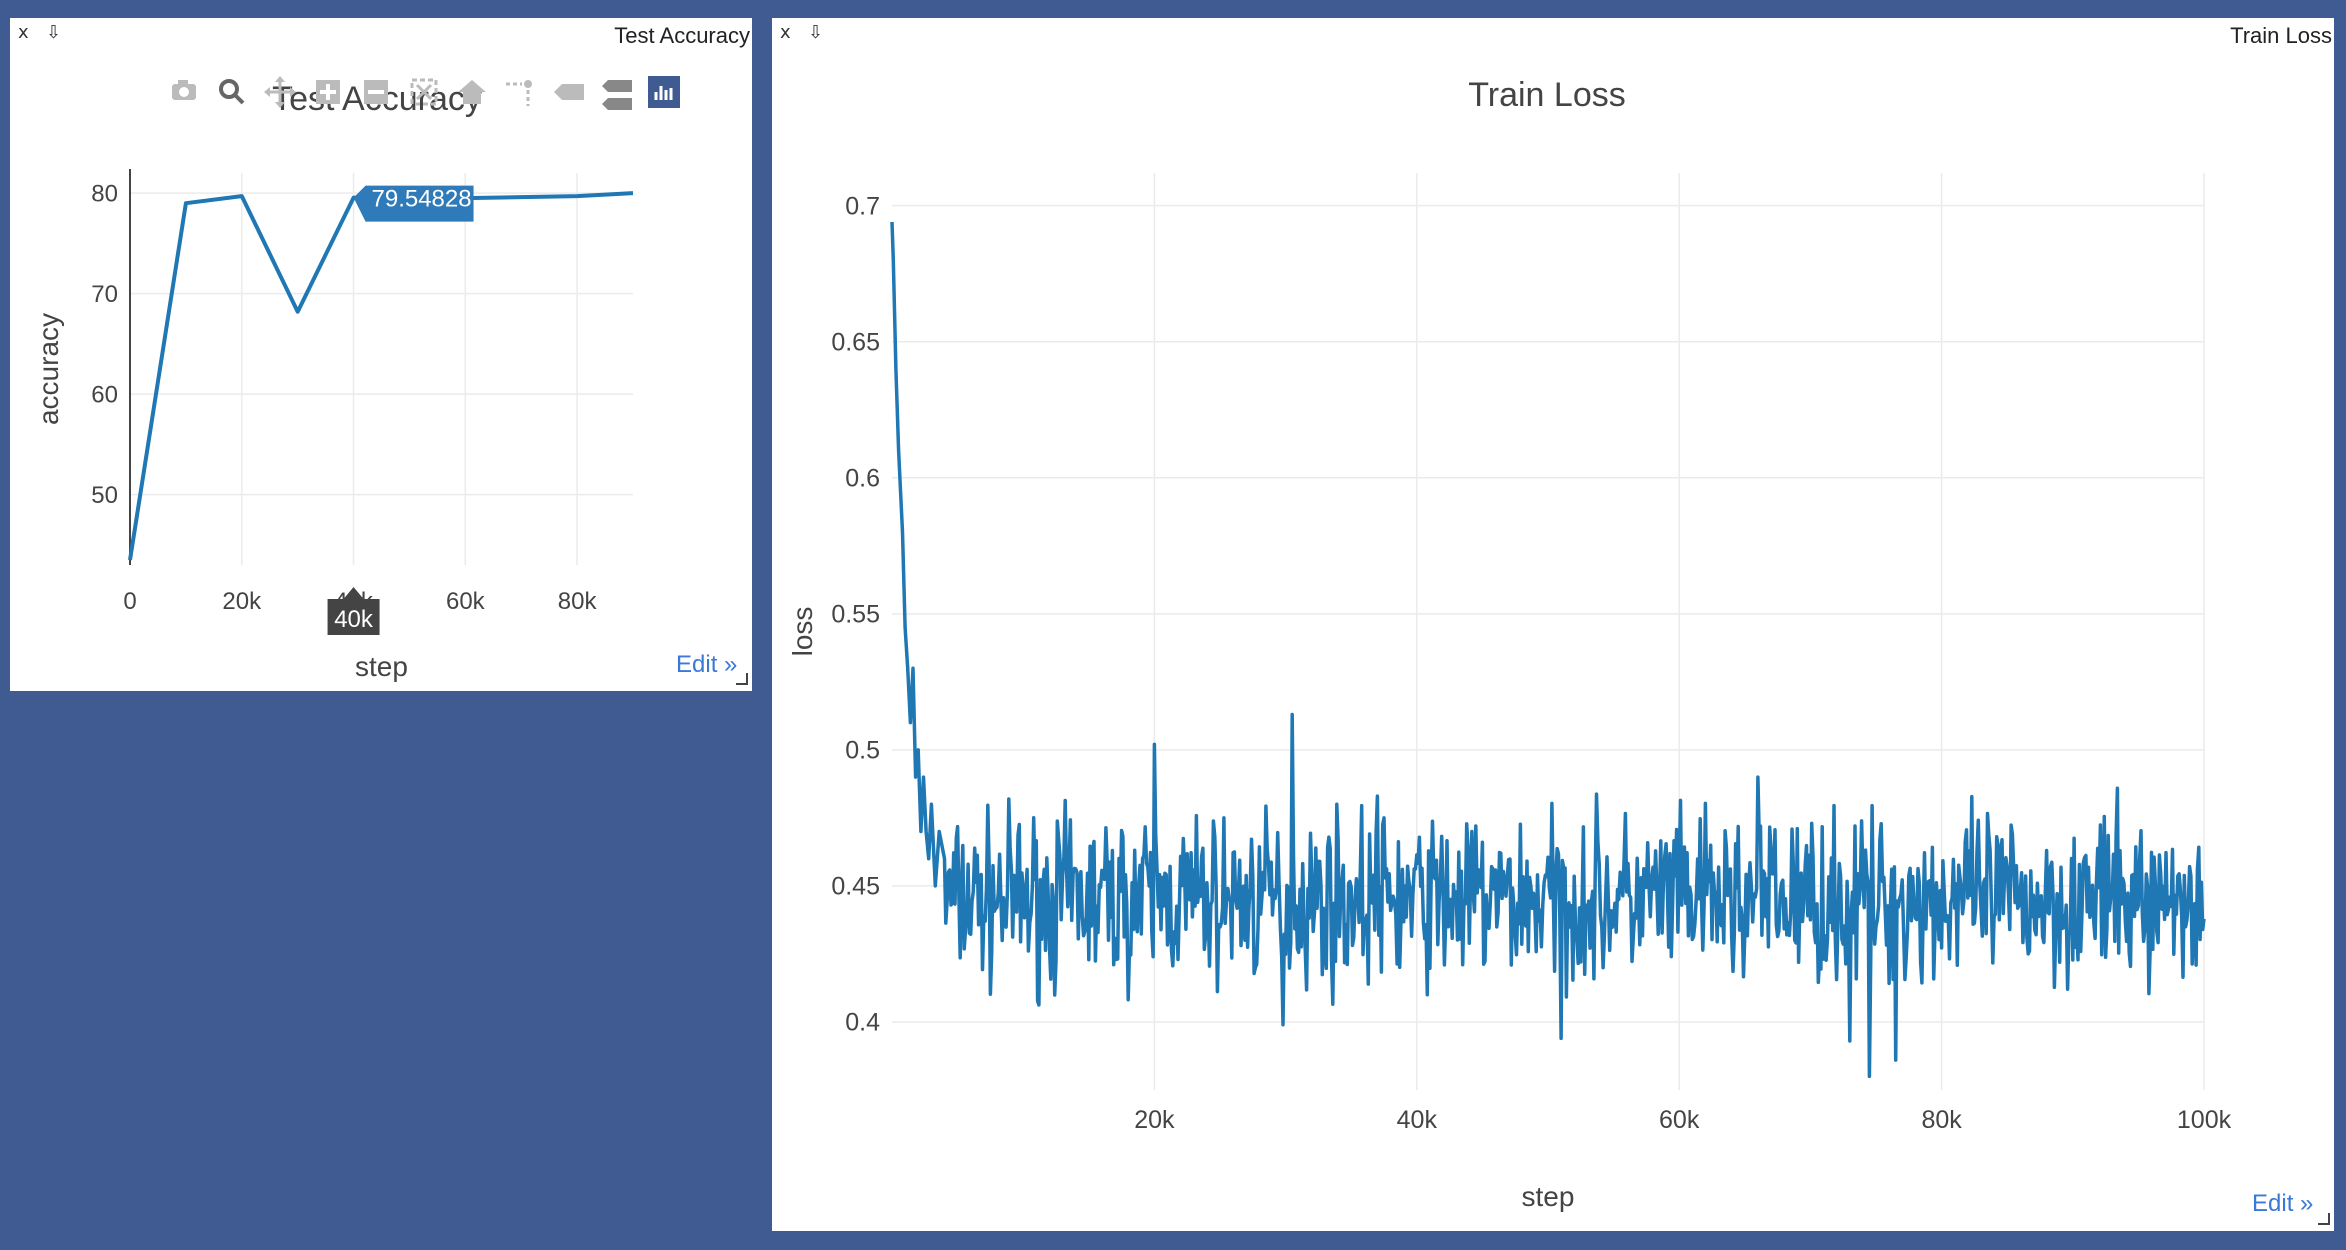 The width and height of the screenshot is (2346, 1250). Describe the element at coordinates (1553, 33) in the screenshot. I see `pane-header: x ⇩ Train Loss` at that location.